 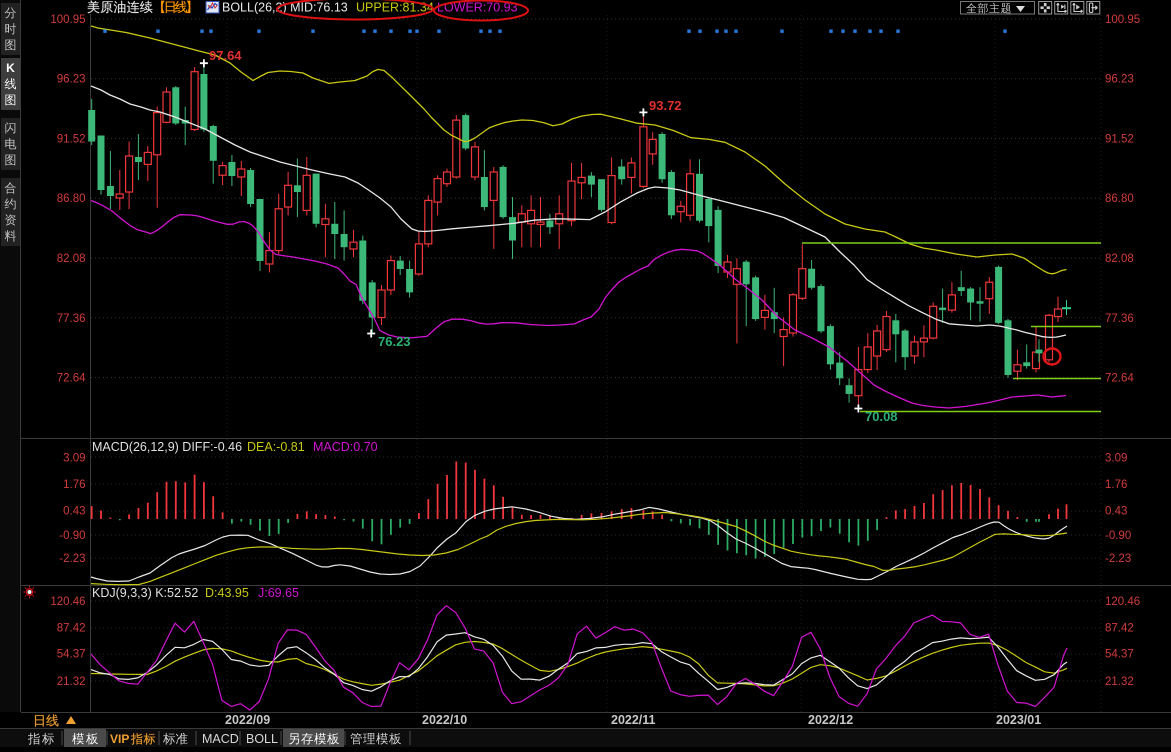 I want to click on svg-text: MACD, so click(x=220, y=739).